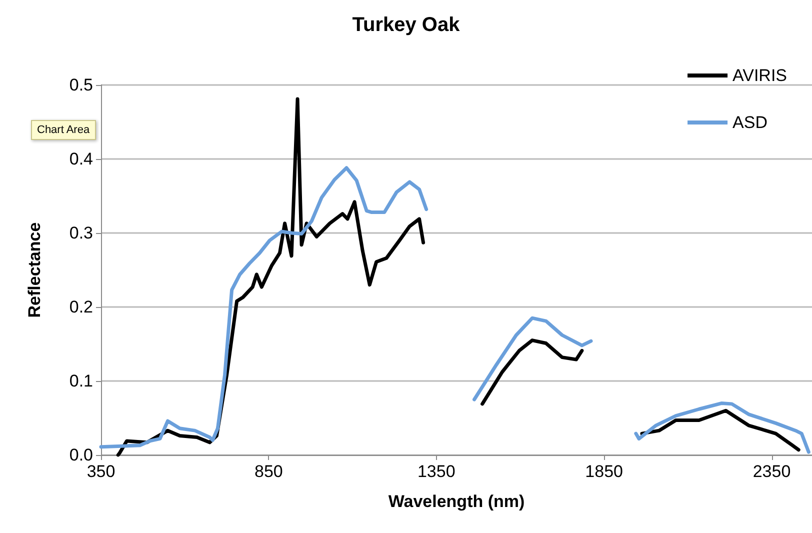 The height and width of the screenshot is (533, 812). What do you see at coordinates (604, 471) in the screenshot?
I see `x-tick-label: 1850` at bounding box center [604, 471].